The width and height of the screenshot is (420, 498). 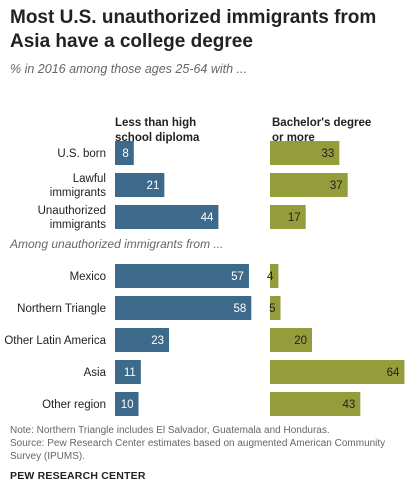 I want to click on data-label: 11, so click(x=130, y=373).